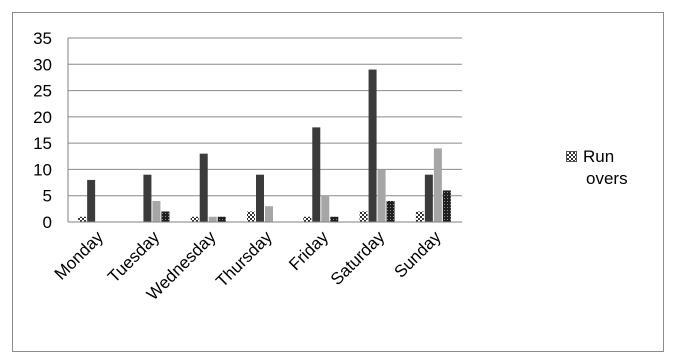 The height and width of the screenshot is (363, 676). Describe the element at coordinates (79, 255) in the screenshot. I see `x-category-label: Monday` at that location.